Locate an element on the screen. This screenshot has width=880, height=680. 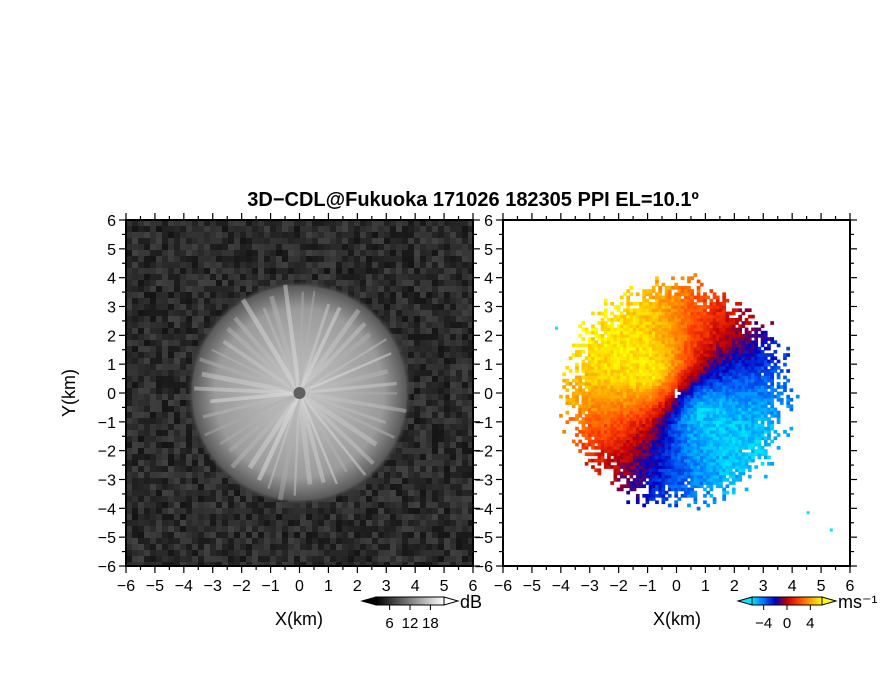
y-tick-label: 2 is located at coordinates (488, 336).